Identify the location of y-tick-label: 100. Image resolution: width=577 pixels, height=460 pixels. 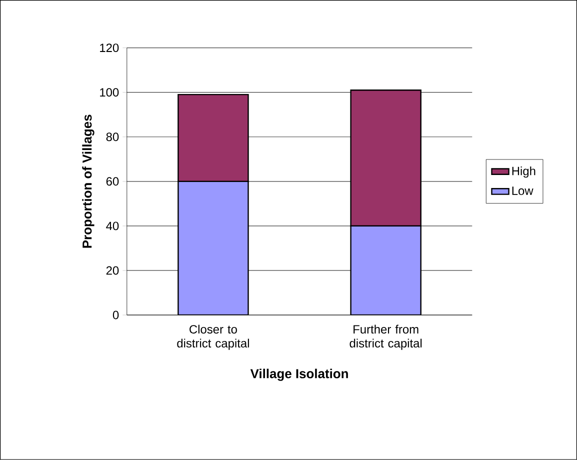
(109, 92).